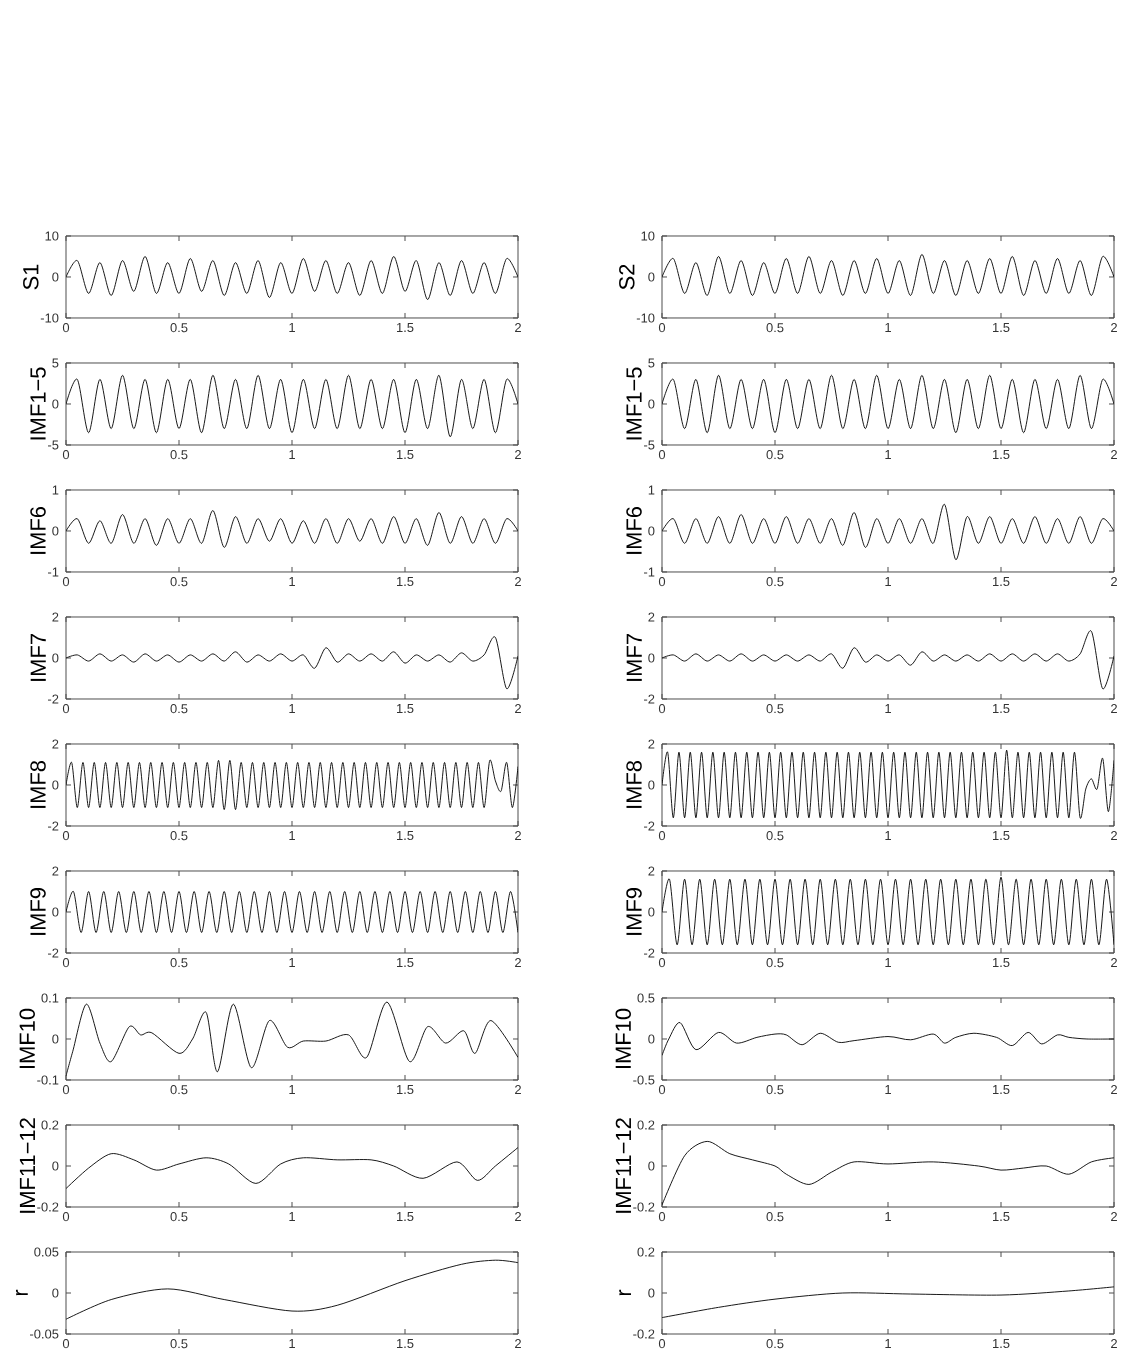  I want to click on y-axis-title: S1, so click(31, 277).